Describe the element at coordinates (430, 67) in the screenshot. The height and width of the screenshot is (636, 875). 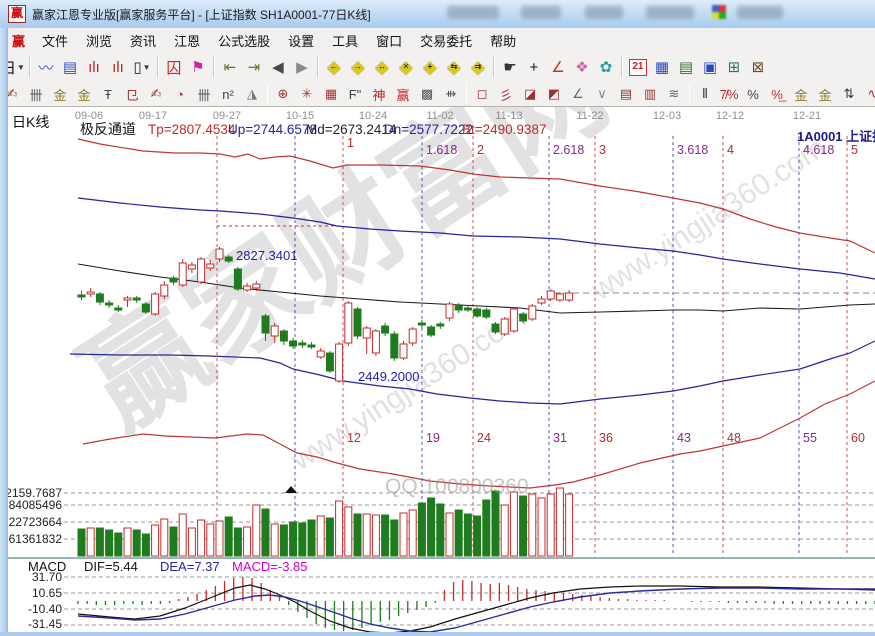
I see `gann-arrow-plus-icon: ◆ +` at that location.